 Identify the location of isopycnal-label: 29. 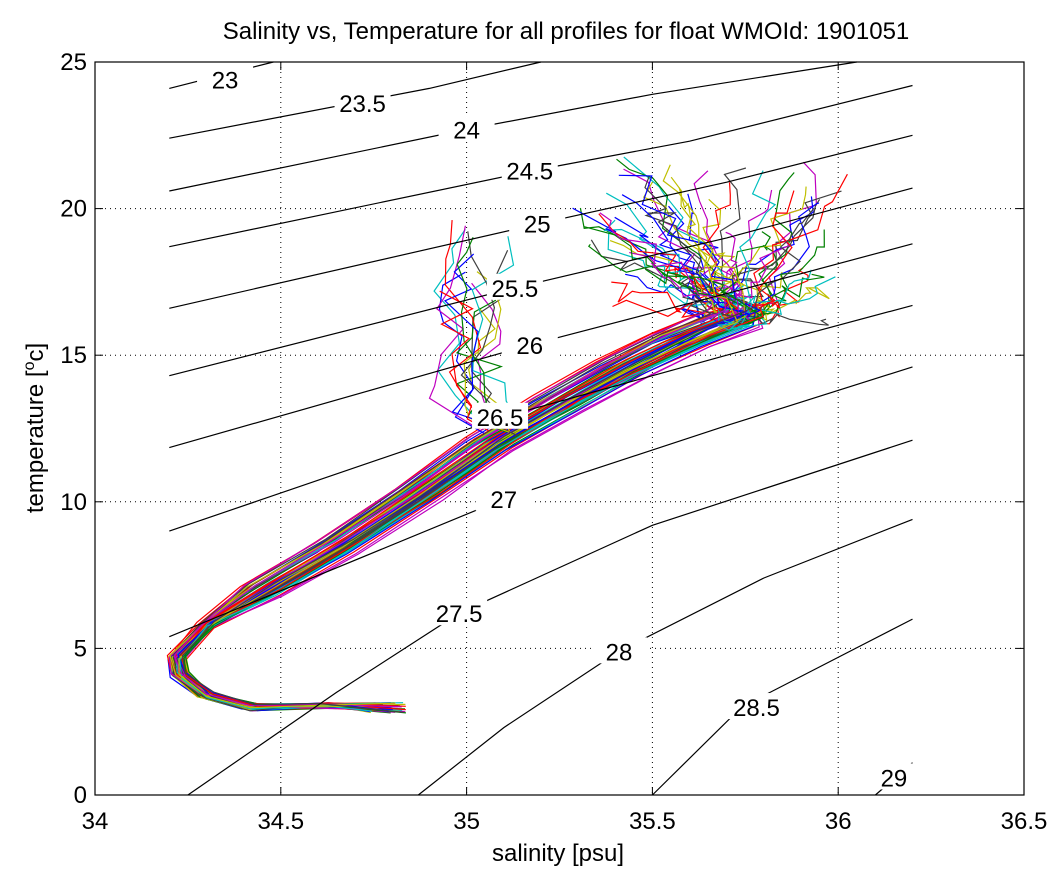
(894, 778).